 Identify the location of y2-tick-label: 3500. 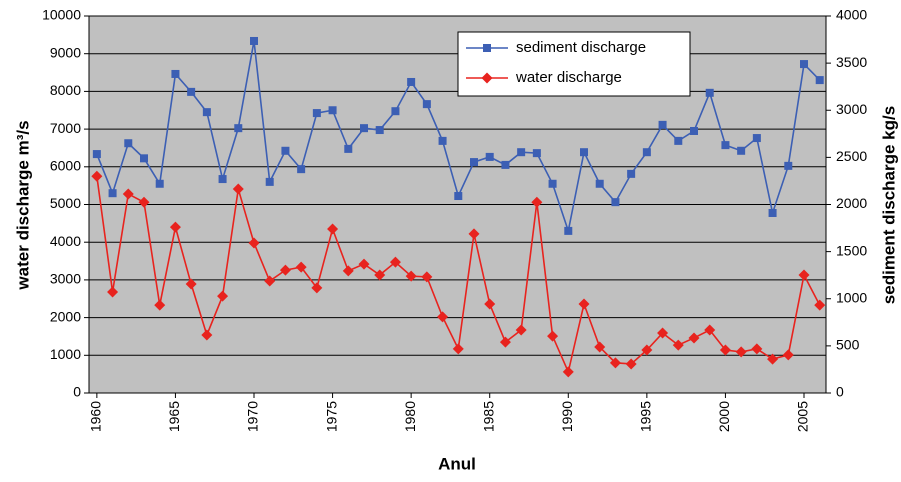
(851, 62).